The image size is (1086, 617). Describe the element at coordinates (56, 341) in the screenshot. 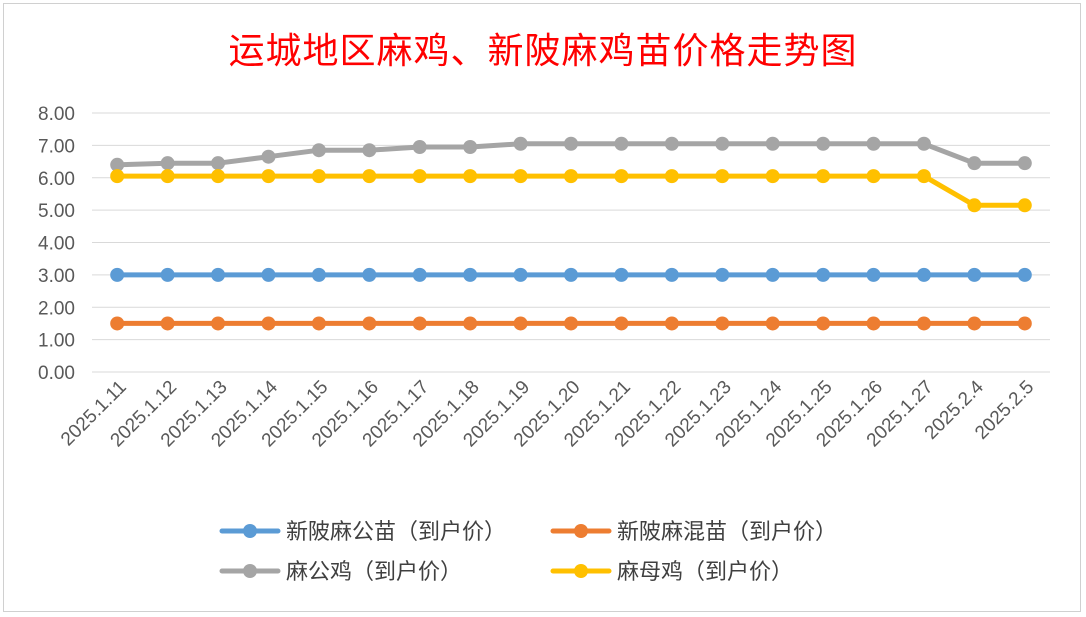

I see `y-tick-label: 1.00` at that location.